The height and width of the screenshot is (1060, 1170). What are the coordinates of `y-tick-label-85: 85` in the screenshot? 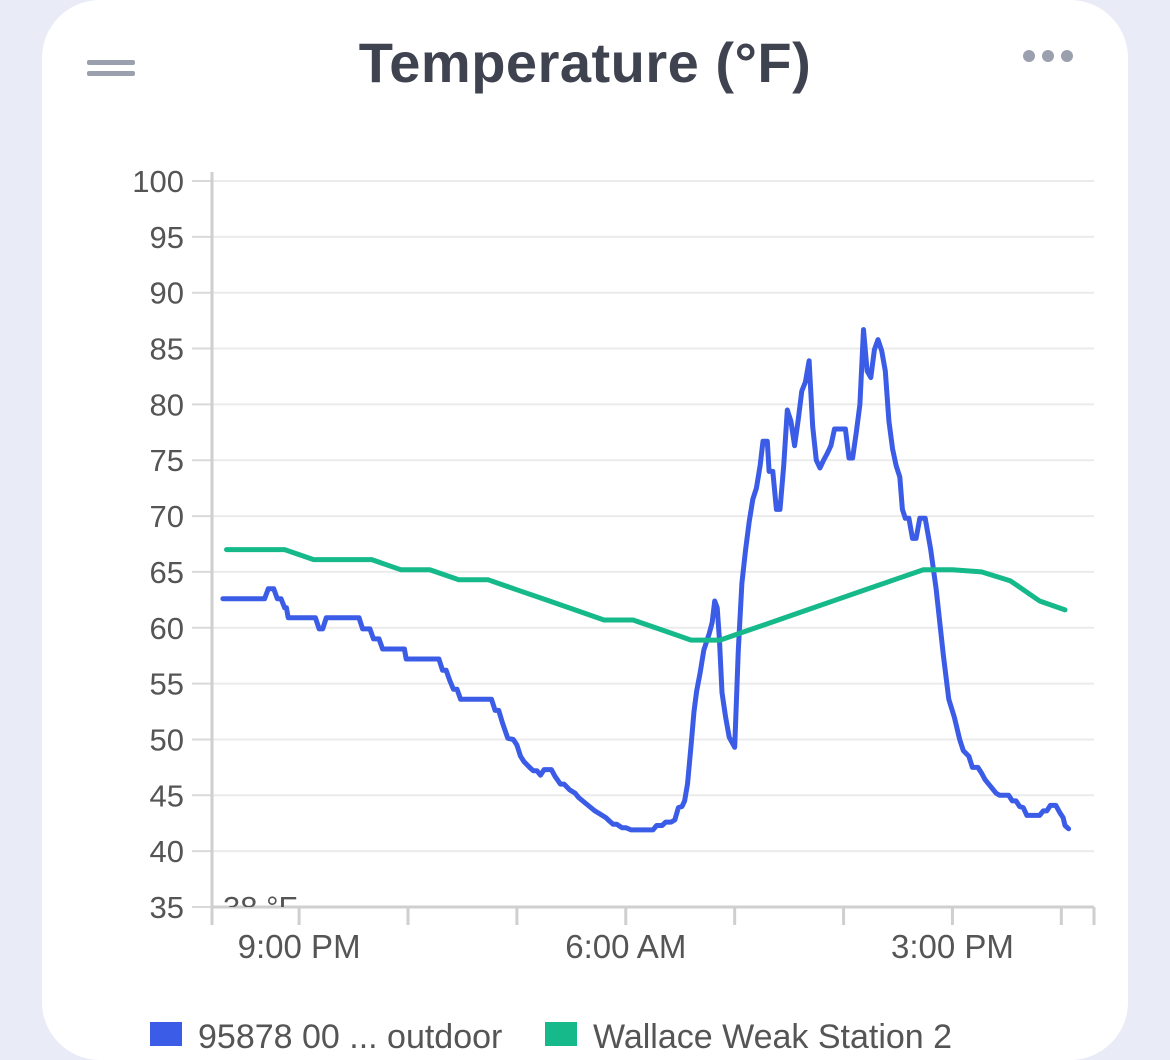 It's located at (167, 349).